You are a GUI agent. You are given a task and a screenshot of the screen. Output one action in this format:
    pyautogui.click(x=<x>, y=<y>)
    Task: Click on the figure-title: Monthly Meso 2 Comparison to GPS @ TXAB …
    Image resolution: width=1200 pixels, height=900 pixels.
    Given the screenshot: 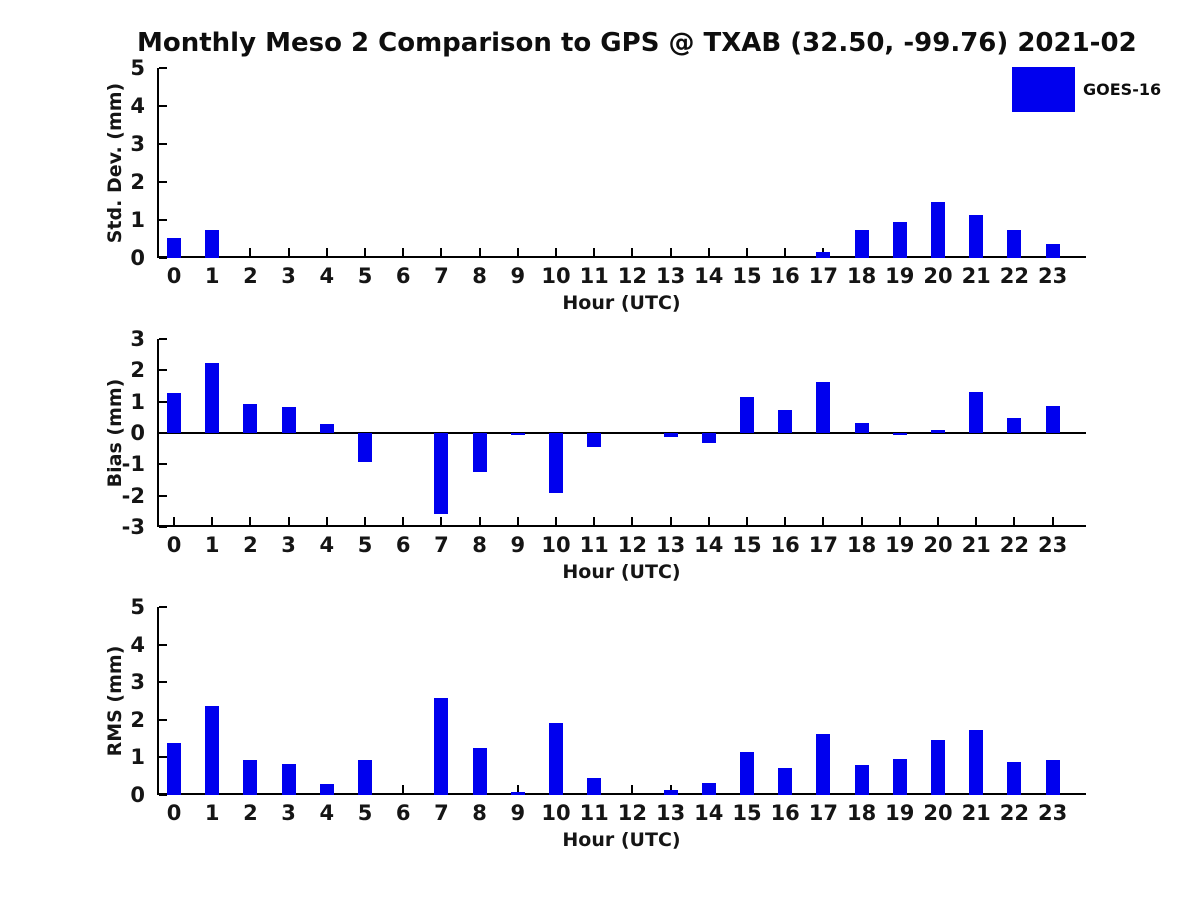 What is the action you would take?
    pyautogui.click(x=637, y=43)
    